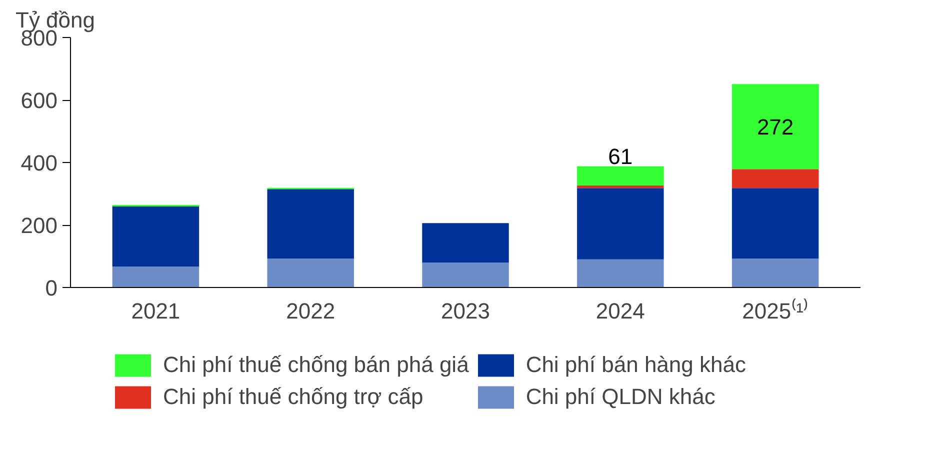  What do you see at coordinates (465, 311) in the screenshot?
I see `x-tick-label: 2023` at bounding box center [465, 311].